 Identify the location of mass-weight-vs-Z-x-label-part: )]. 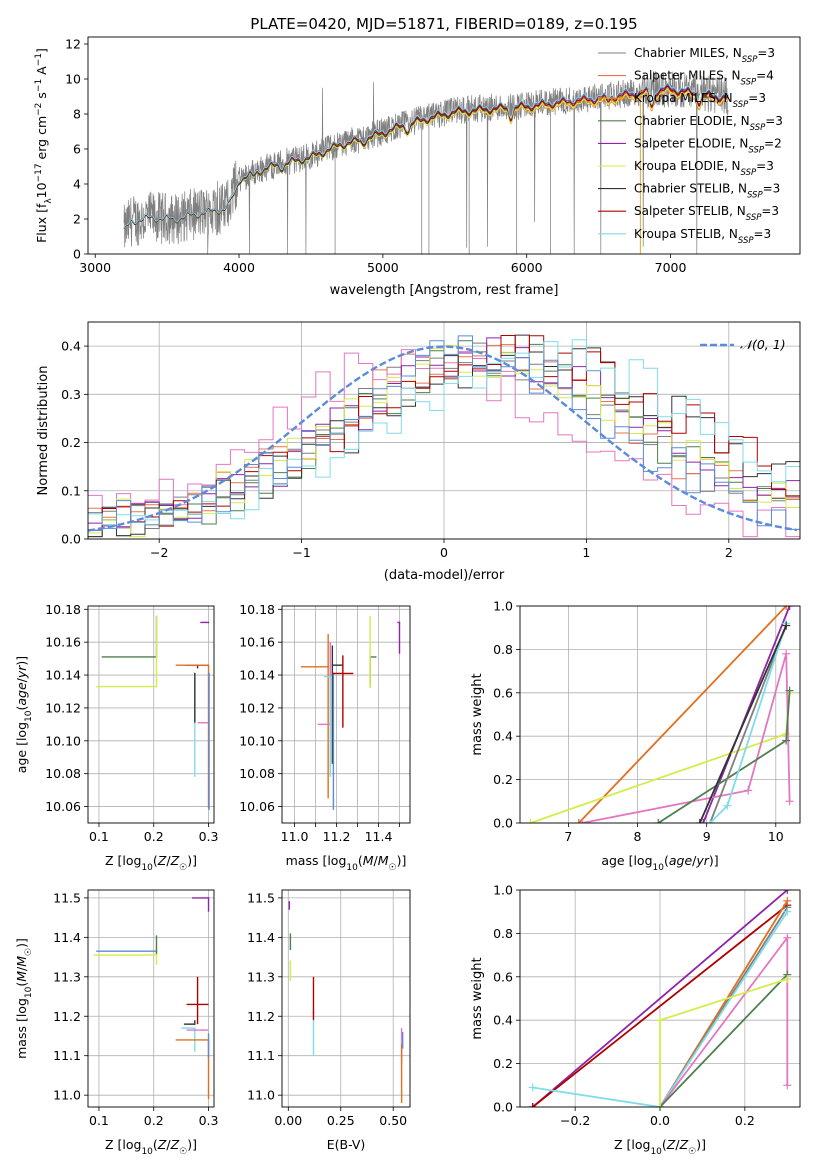
(701, 1144).